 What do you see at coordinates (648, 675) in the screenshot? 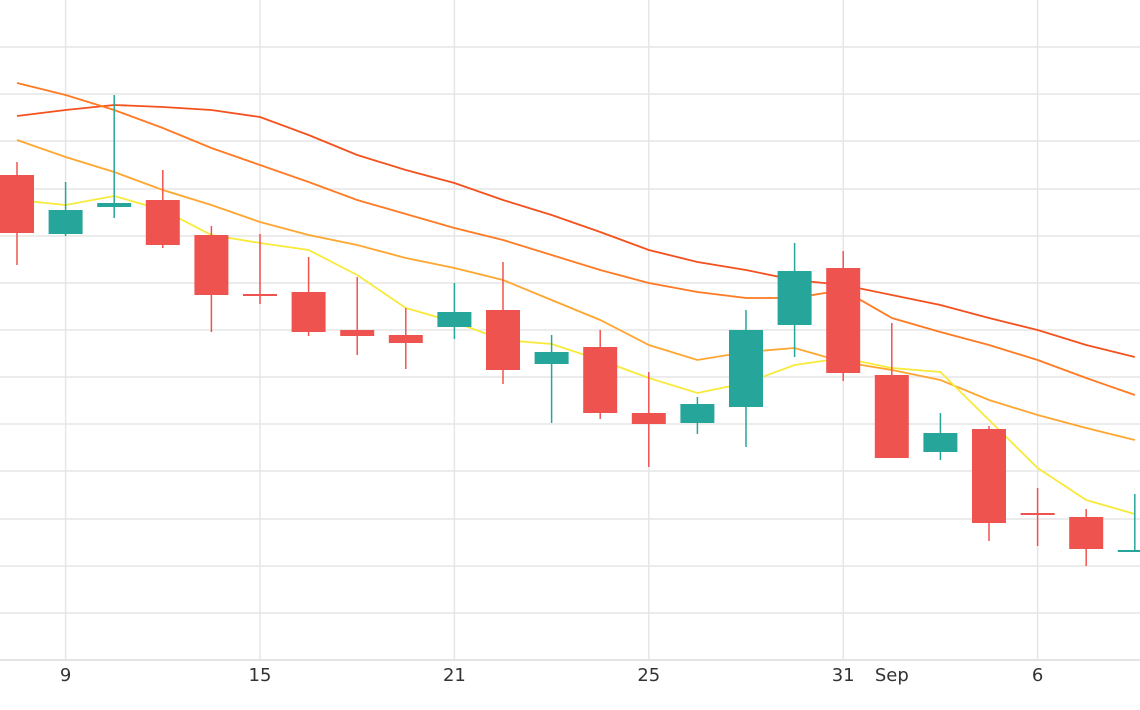
I see `x-tick-label: 25` at bounding box center [648, 675].